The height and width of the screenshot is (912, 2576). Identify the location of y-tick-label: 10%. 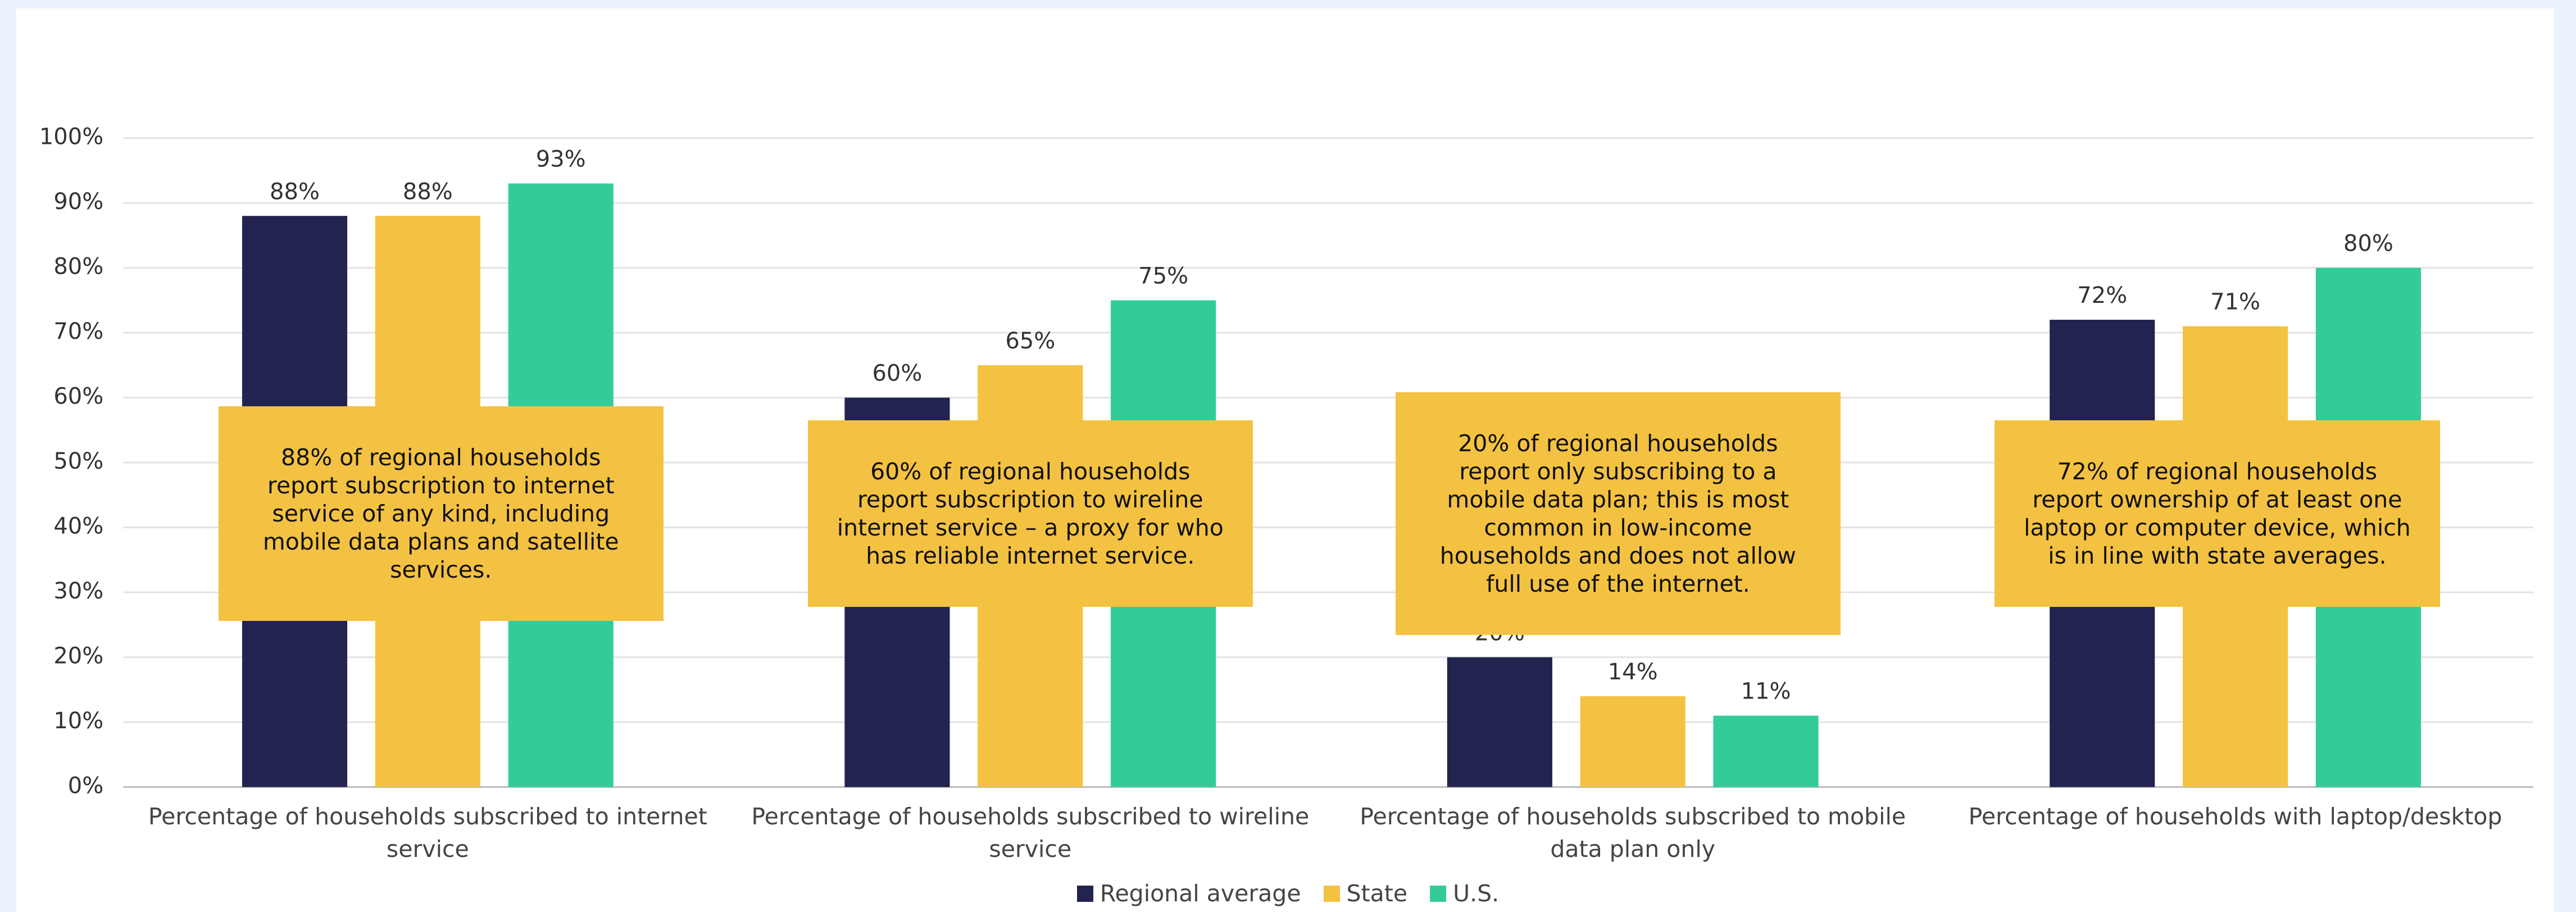
(78, 721).